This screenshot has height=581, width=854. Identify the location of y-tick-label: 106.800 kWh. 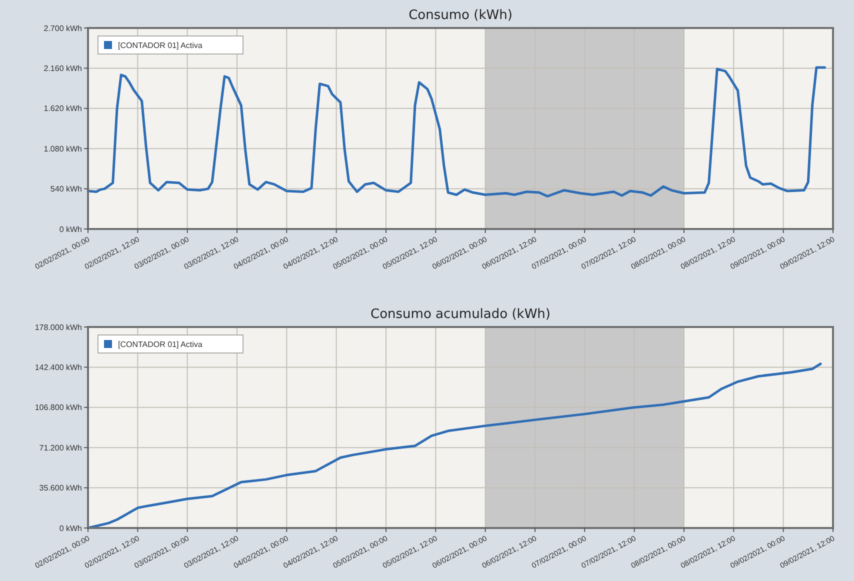
(58, 407).